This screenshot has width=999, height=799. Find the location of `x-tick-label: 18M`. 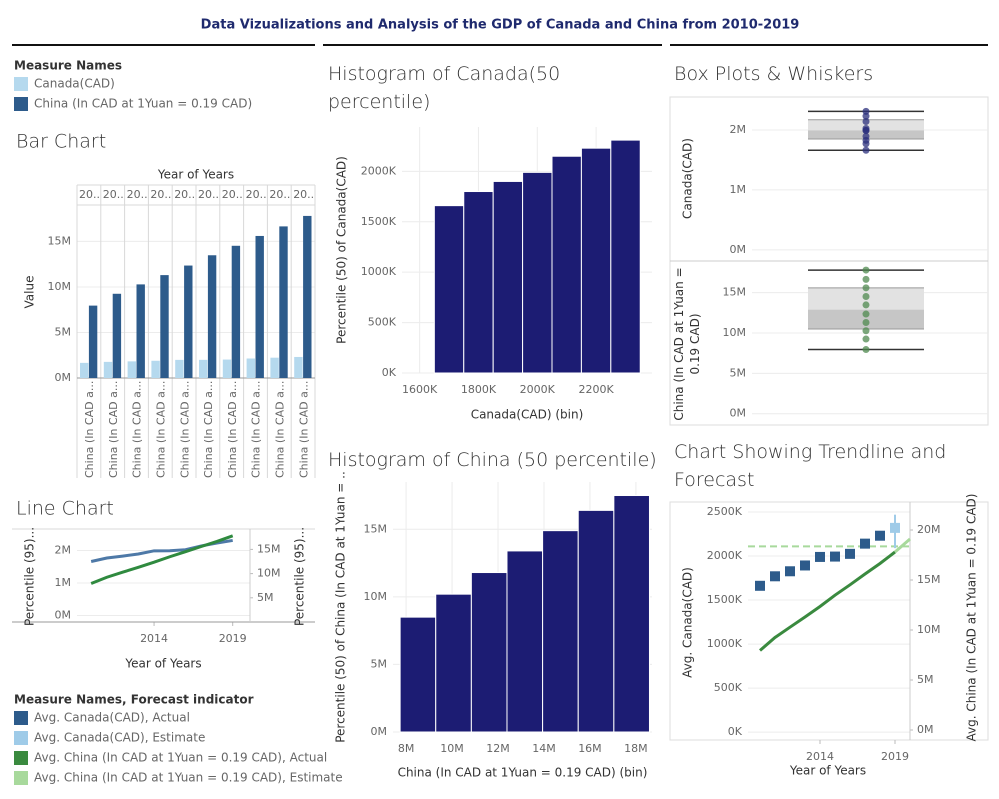

x-tick-label: 18M is located at coordinates (636, 748).